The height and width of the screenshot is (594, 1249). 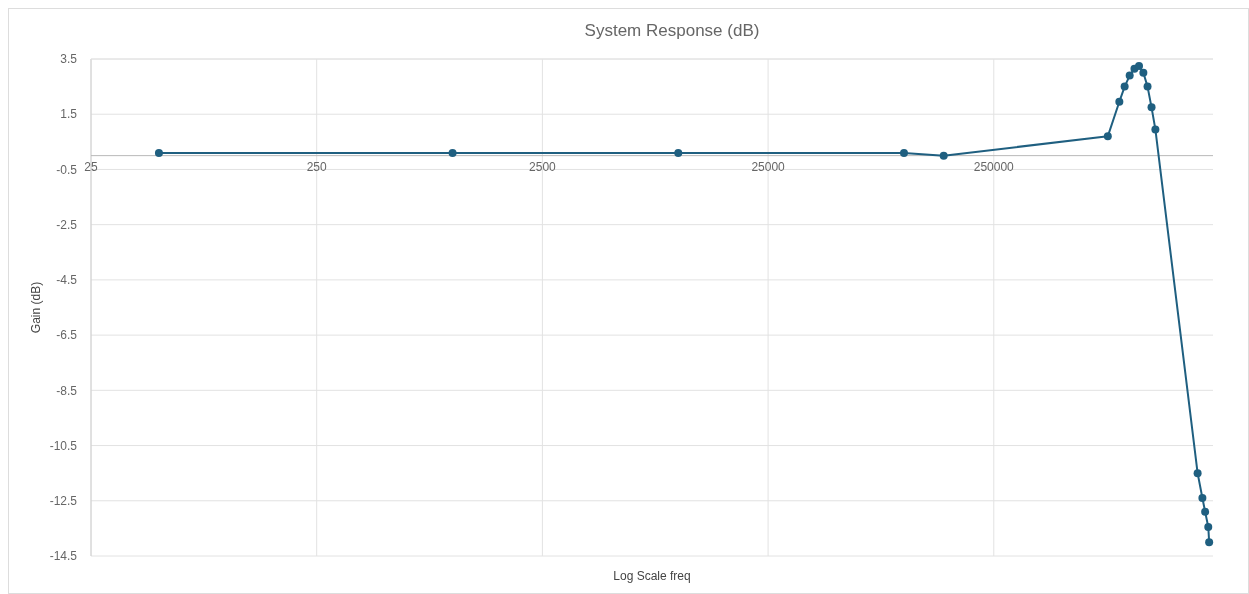 I want to click on y-tick-label: -0.5, so click(x=67, y=169).